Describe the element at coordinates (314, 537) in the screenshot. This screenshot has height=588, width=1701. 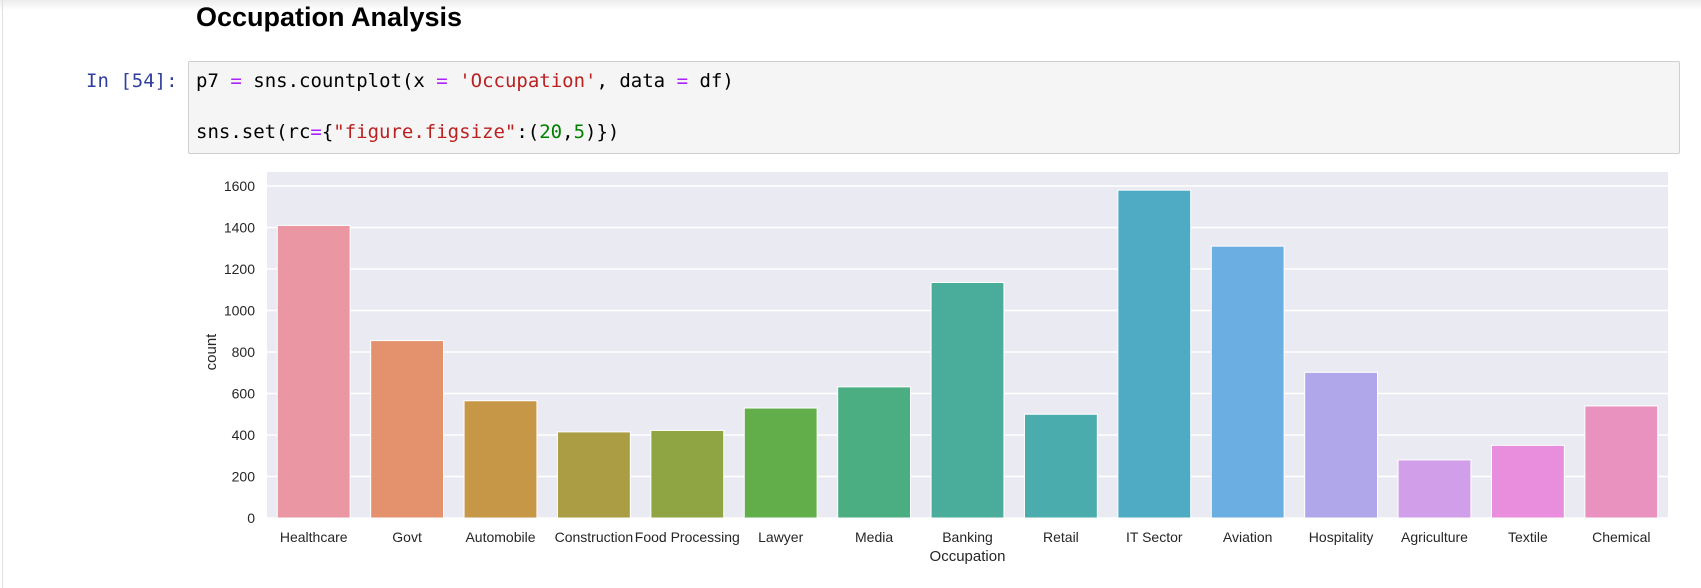
I see `x-tick-label: Healthcare` at that location.